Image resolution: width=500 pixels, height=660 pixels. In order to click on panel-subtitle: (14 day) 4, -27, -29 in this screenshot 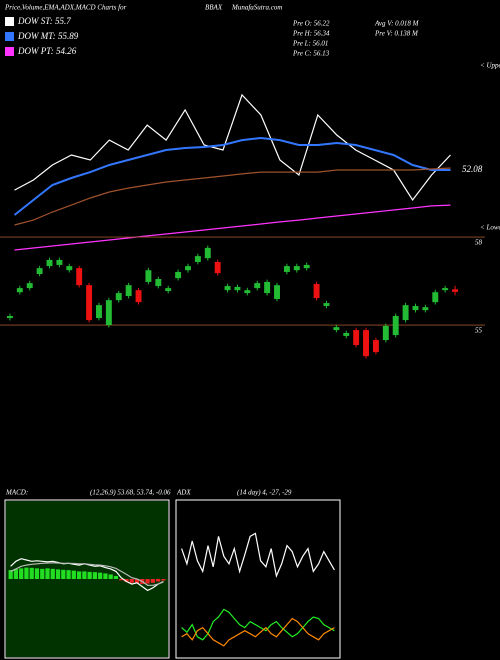, I will do `click(264, 493)`.